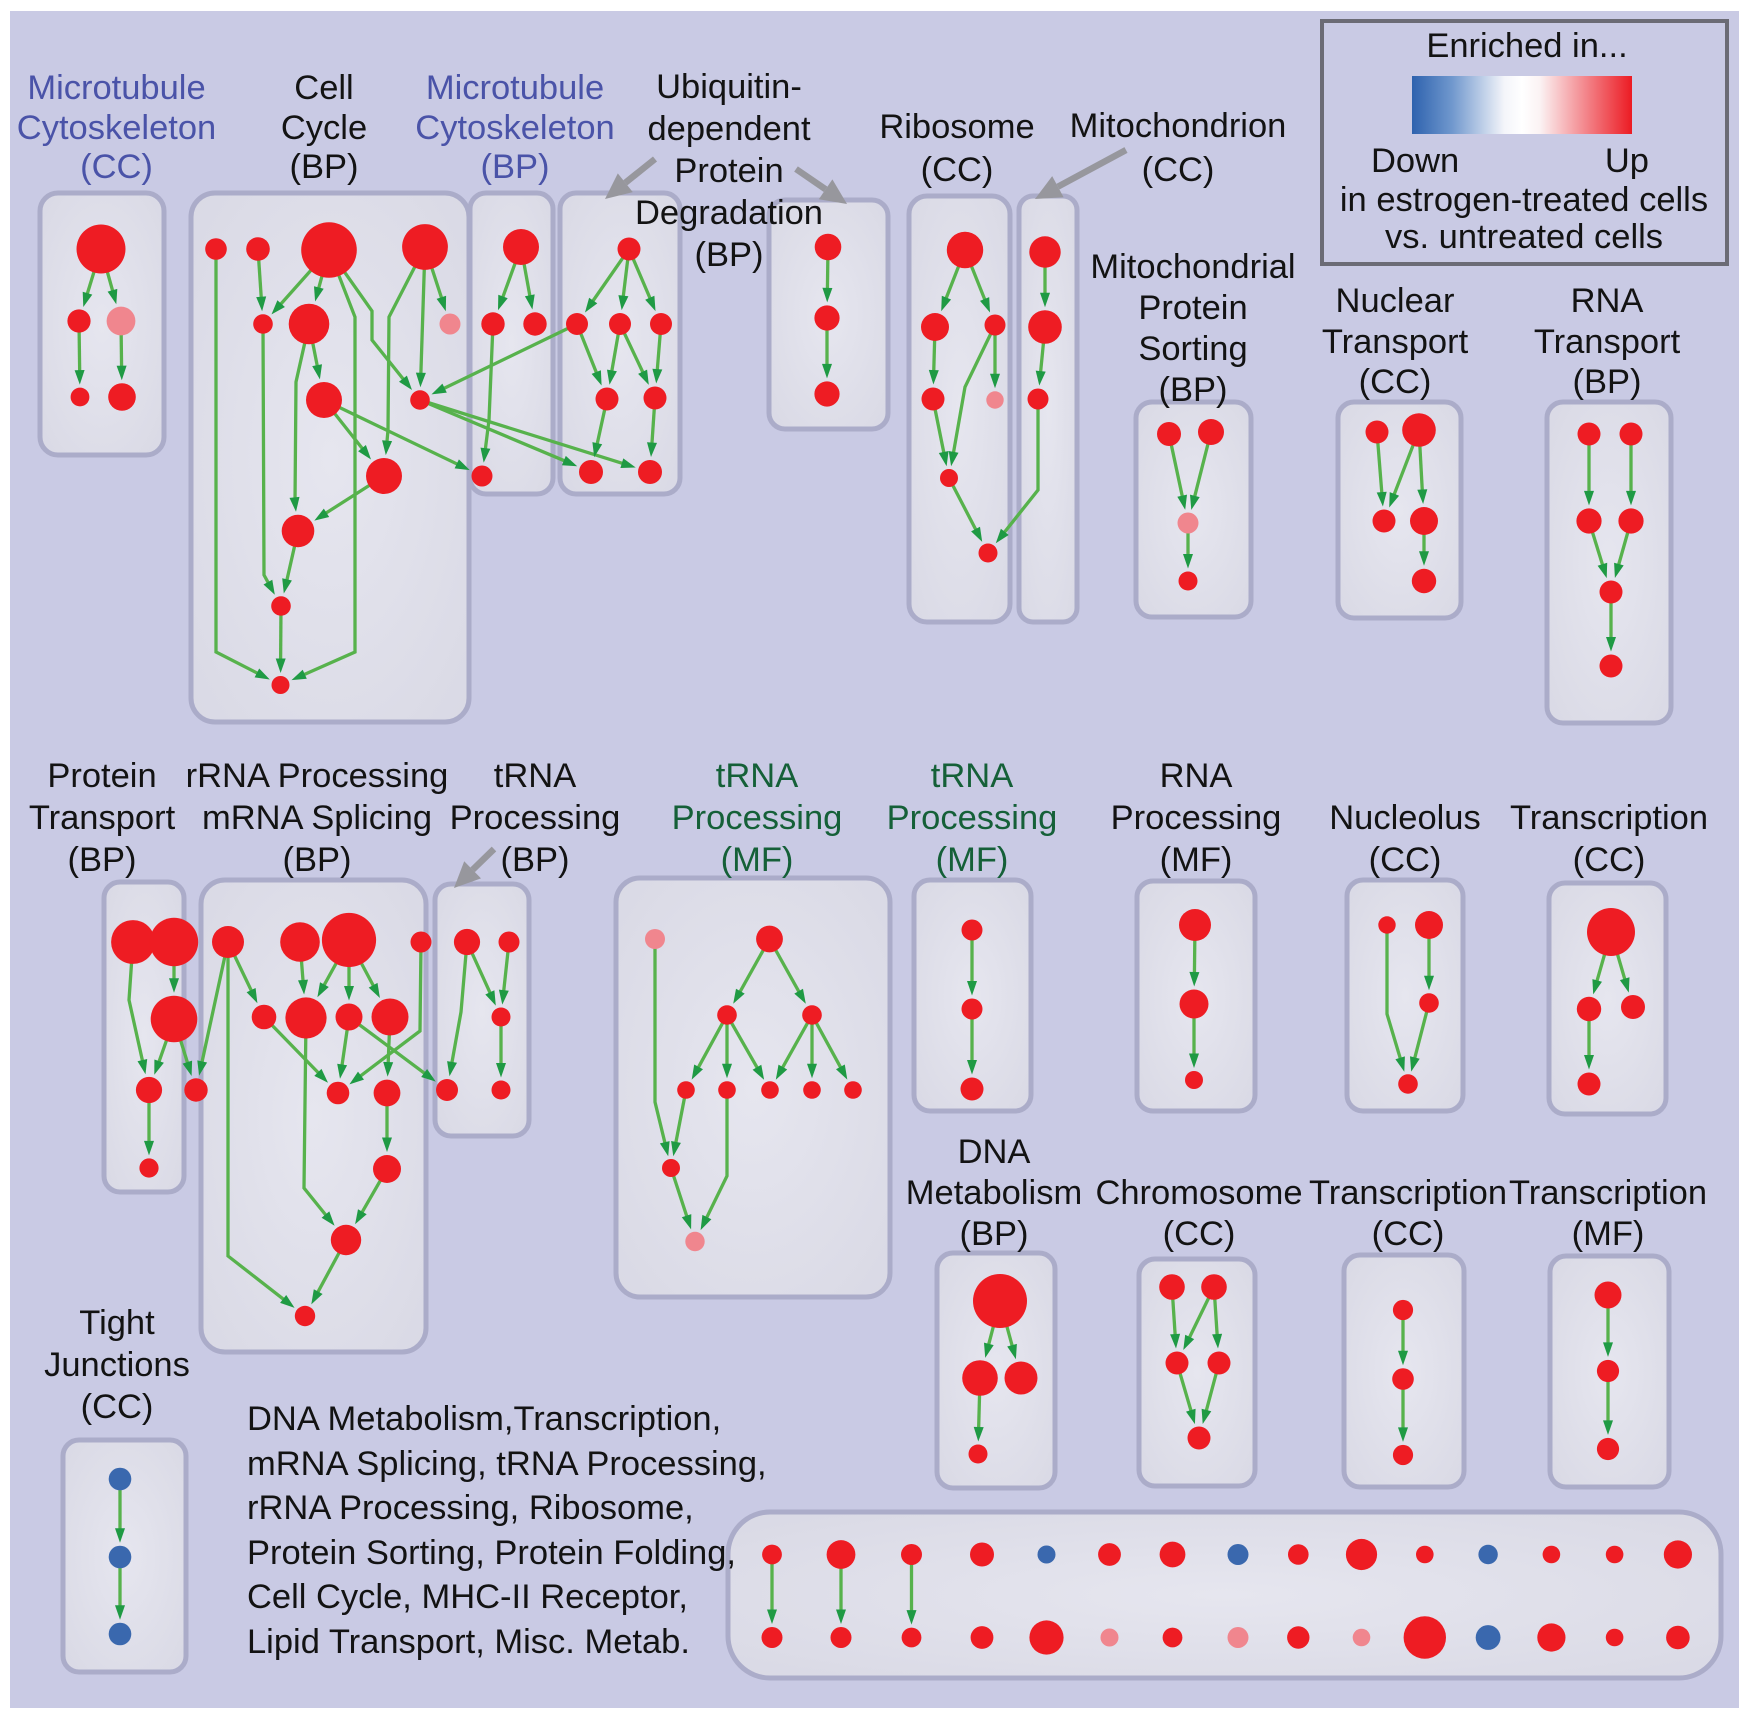 Image resolution: width=1750 pixels, height=1715 pixels. What do you see at coordinates (324, 128) in the screenshot?
I see `svg-text: Cycle` at bounding box center [324, 128].